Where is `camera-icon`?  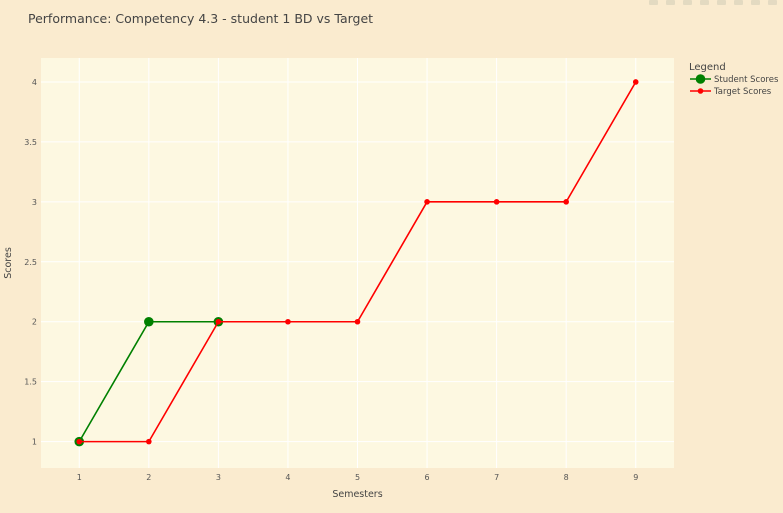
camera-icon is located at coordinates (653, 2).